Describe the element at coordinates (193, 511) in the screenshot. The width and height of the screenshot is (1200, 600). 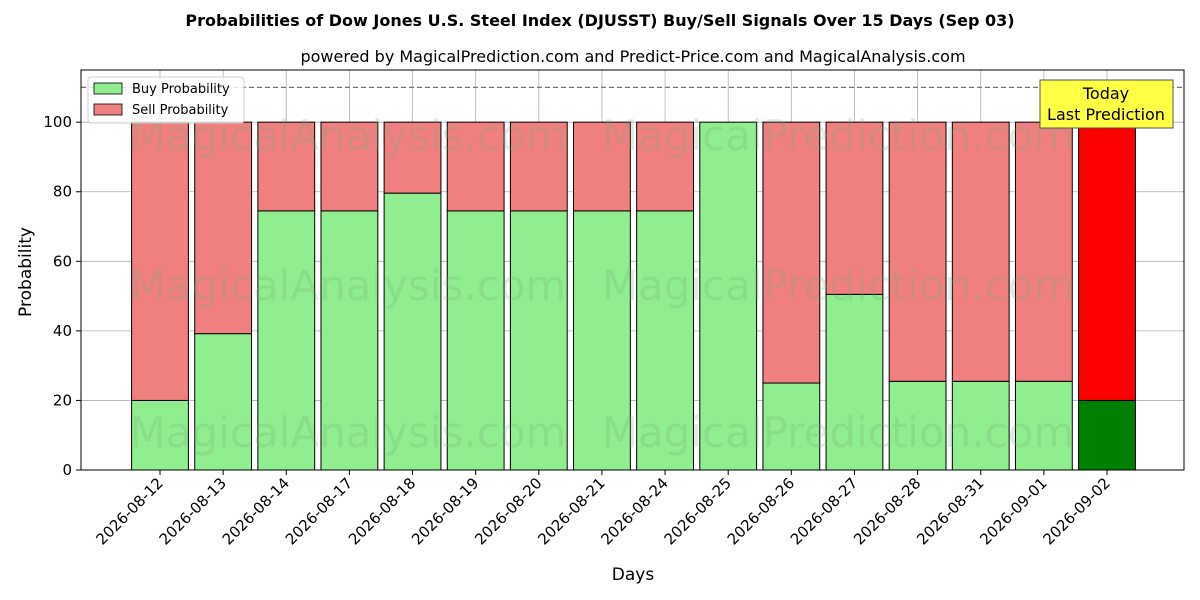
I see `x-tick-label: 2026-08-13` at that location.